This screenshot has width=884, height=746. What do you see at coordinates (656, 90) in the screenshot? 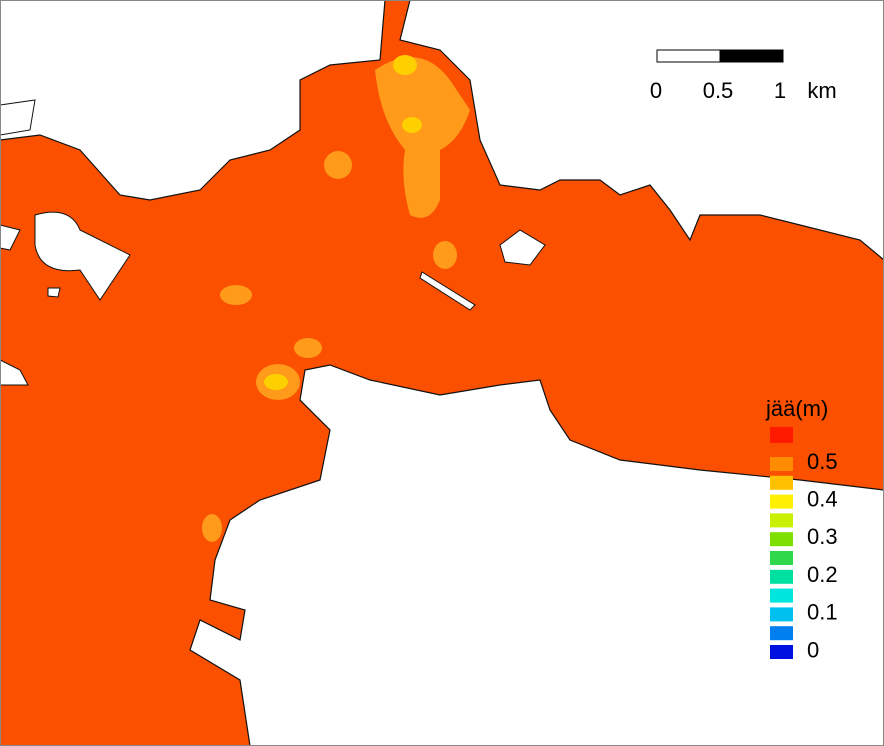
I see `scale-label: 0` at bounding box center [656, 90].